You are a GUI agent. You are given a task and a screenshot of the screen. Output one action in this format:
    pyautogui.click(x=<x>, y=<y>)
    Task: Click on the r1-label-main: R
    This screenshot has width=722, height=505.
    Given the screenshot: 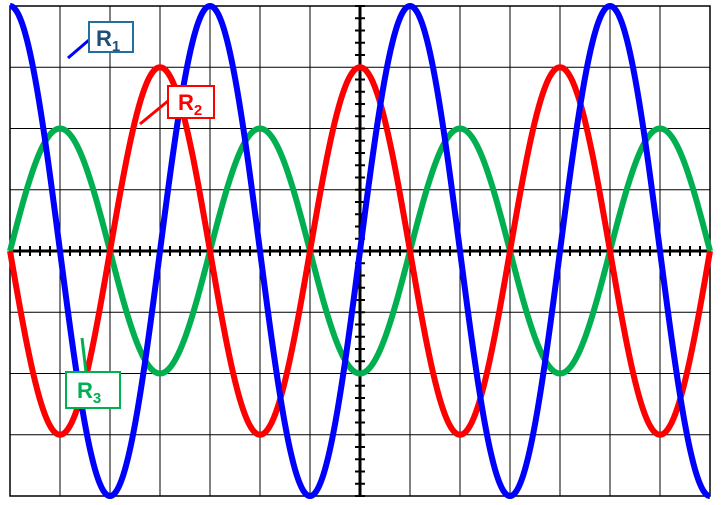 What is the action you would take?
    pyautogui.click(x=104, y=38)
    